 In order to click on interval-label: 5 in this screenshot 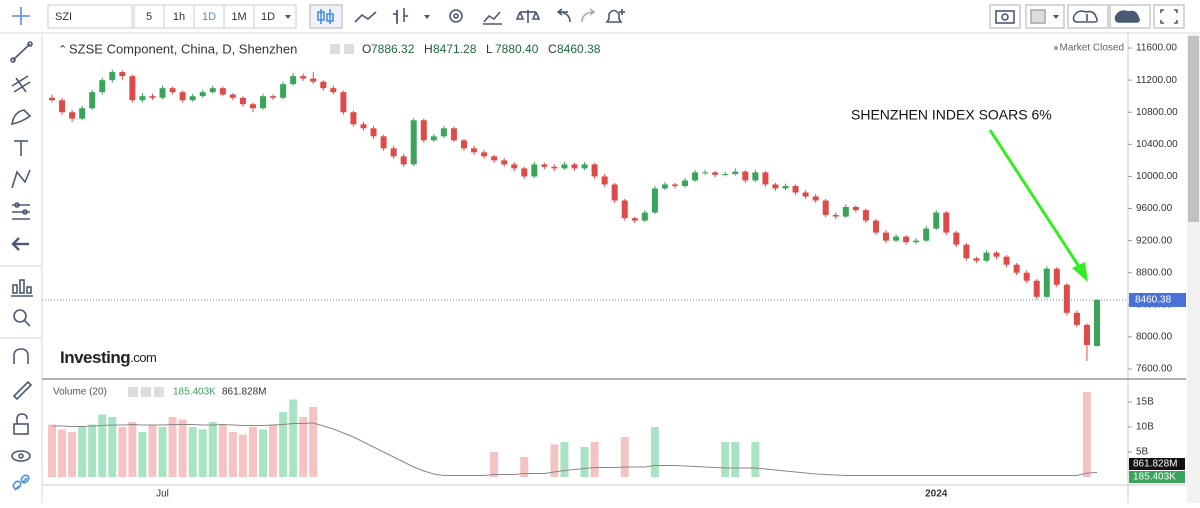, I will do `click(149, 17)`.